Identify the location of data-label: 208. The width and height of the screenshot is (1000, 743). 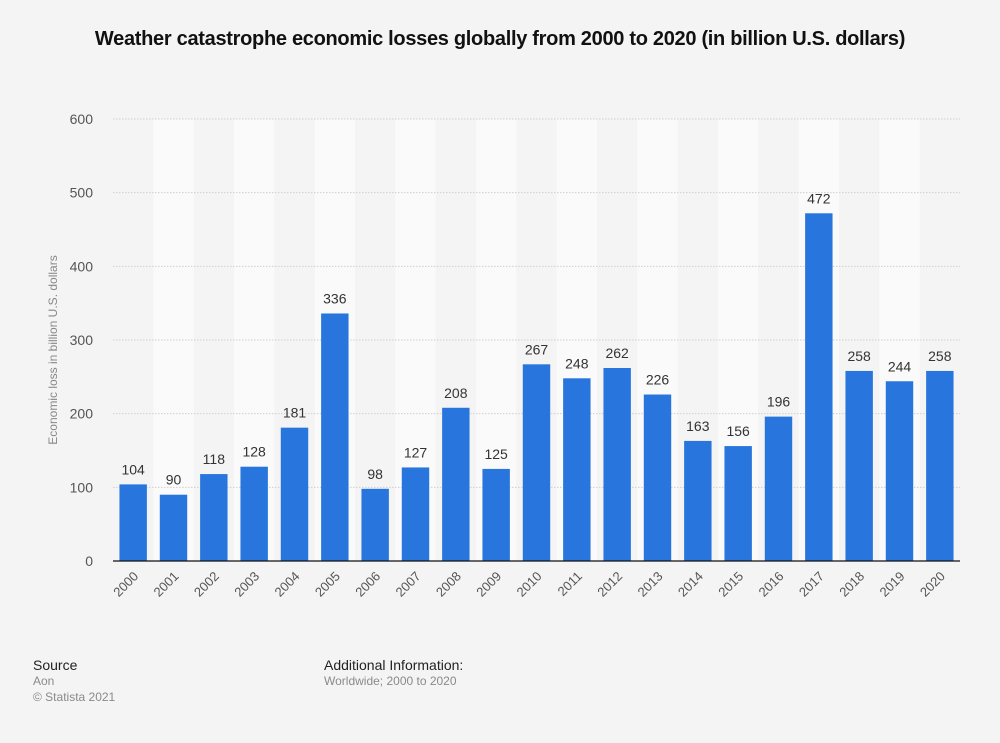
(456, 393).